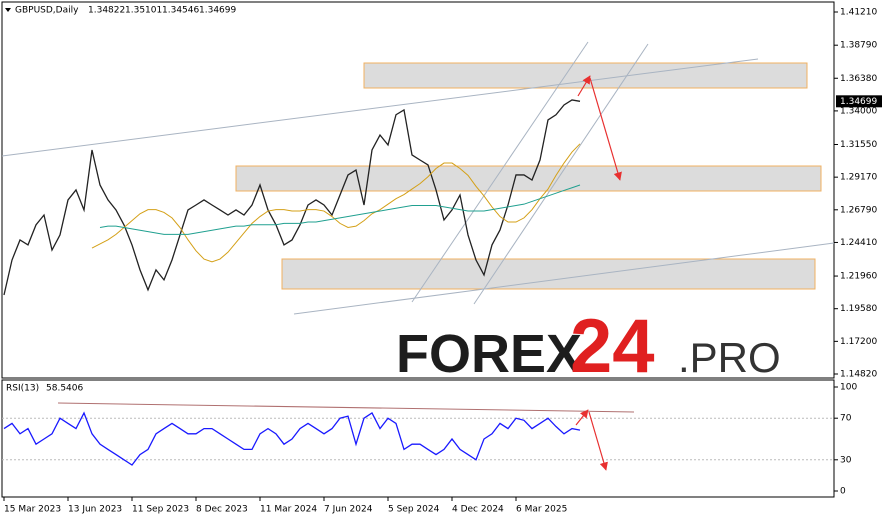  Describe the element at coordinates (858, 210) in the screenshot. I see `y-tick-label: 1.26790` at that location.